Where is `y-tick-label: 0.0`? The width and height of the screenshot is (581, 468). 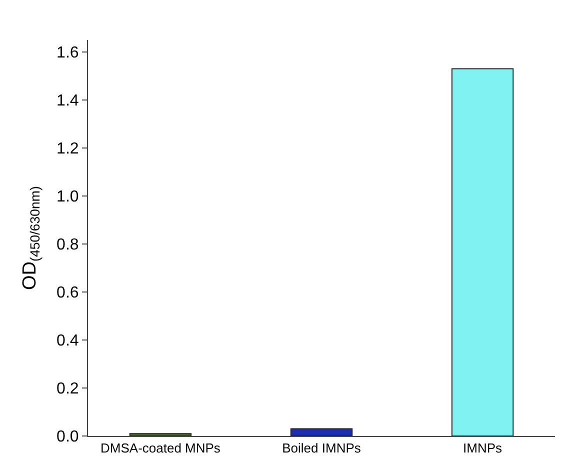
y-tick-label: 0.0 is located at coordinates (67, 437).